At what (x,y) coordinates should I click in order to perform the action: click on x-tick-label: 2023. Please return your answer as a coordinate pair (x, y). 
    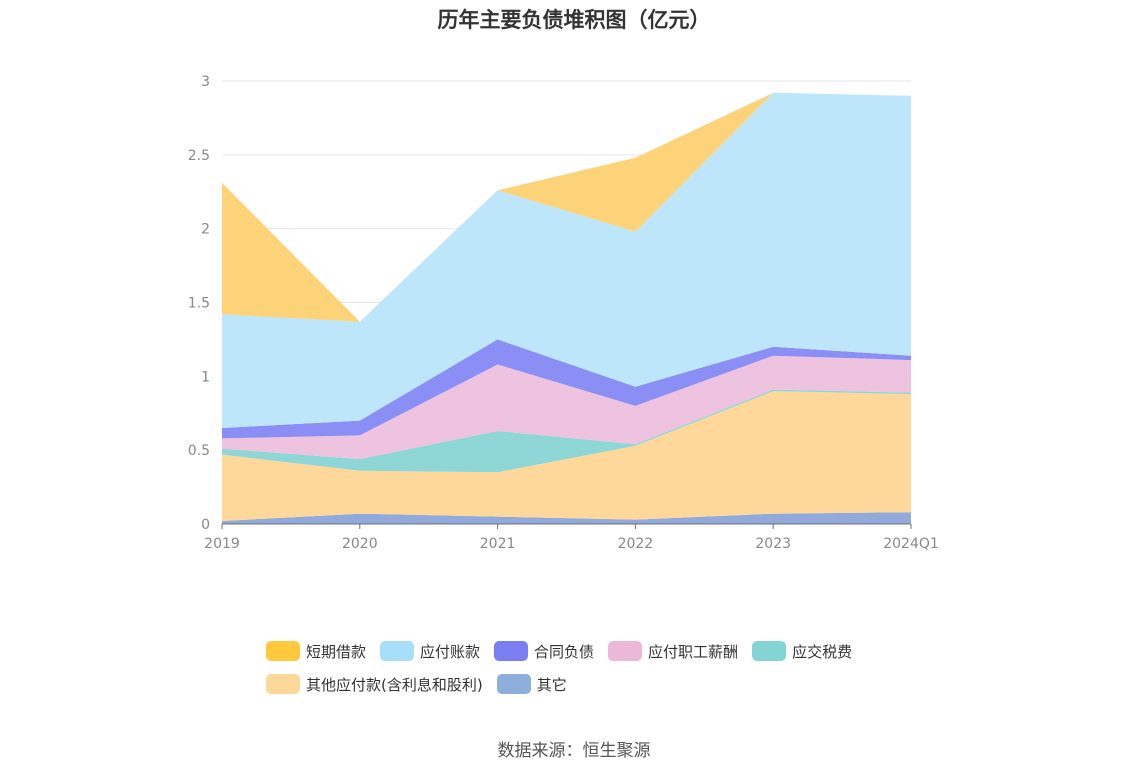
    Looking at the image, I should click on (773, 544).